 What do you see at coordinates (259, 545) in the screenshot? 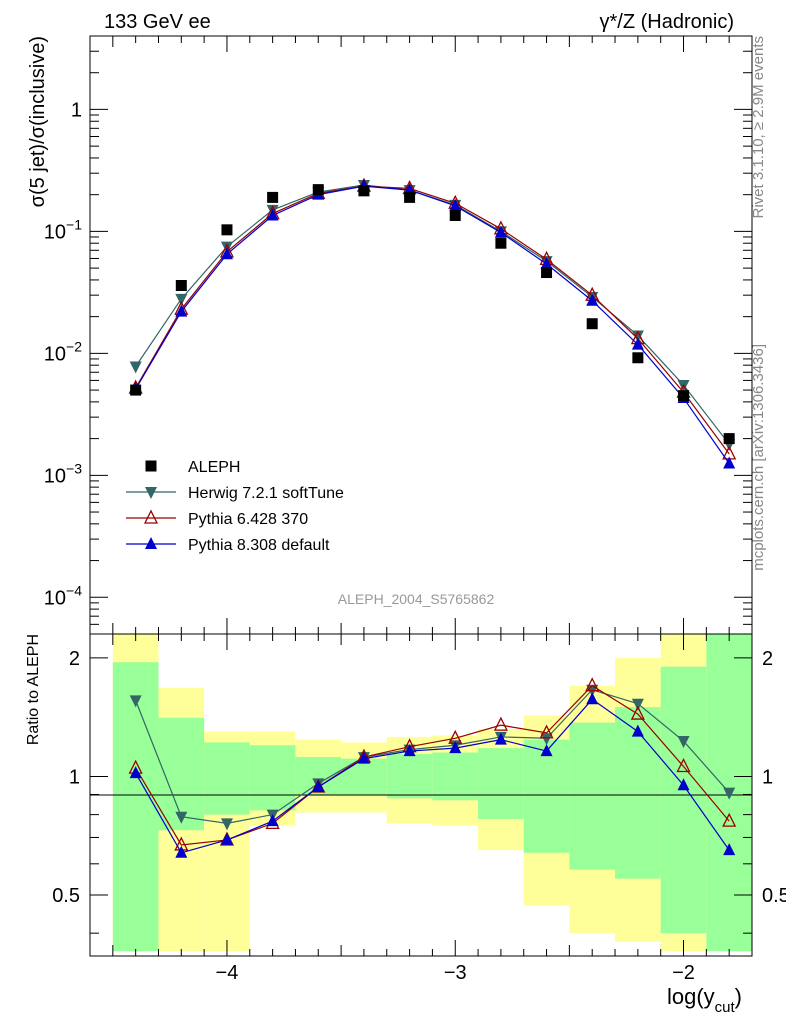
I see `legend-label: Pythia 8.308 default` at bounding box center [259, 545].